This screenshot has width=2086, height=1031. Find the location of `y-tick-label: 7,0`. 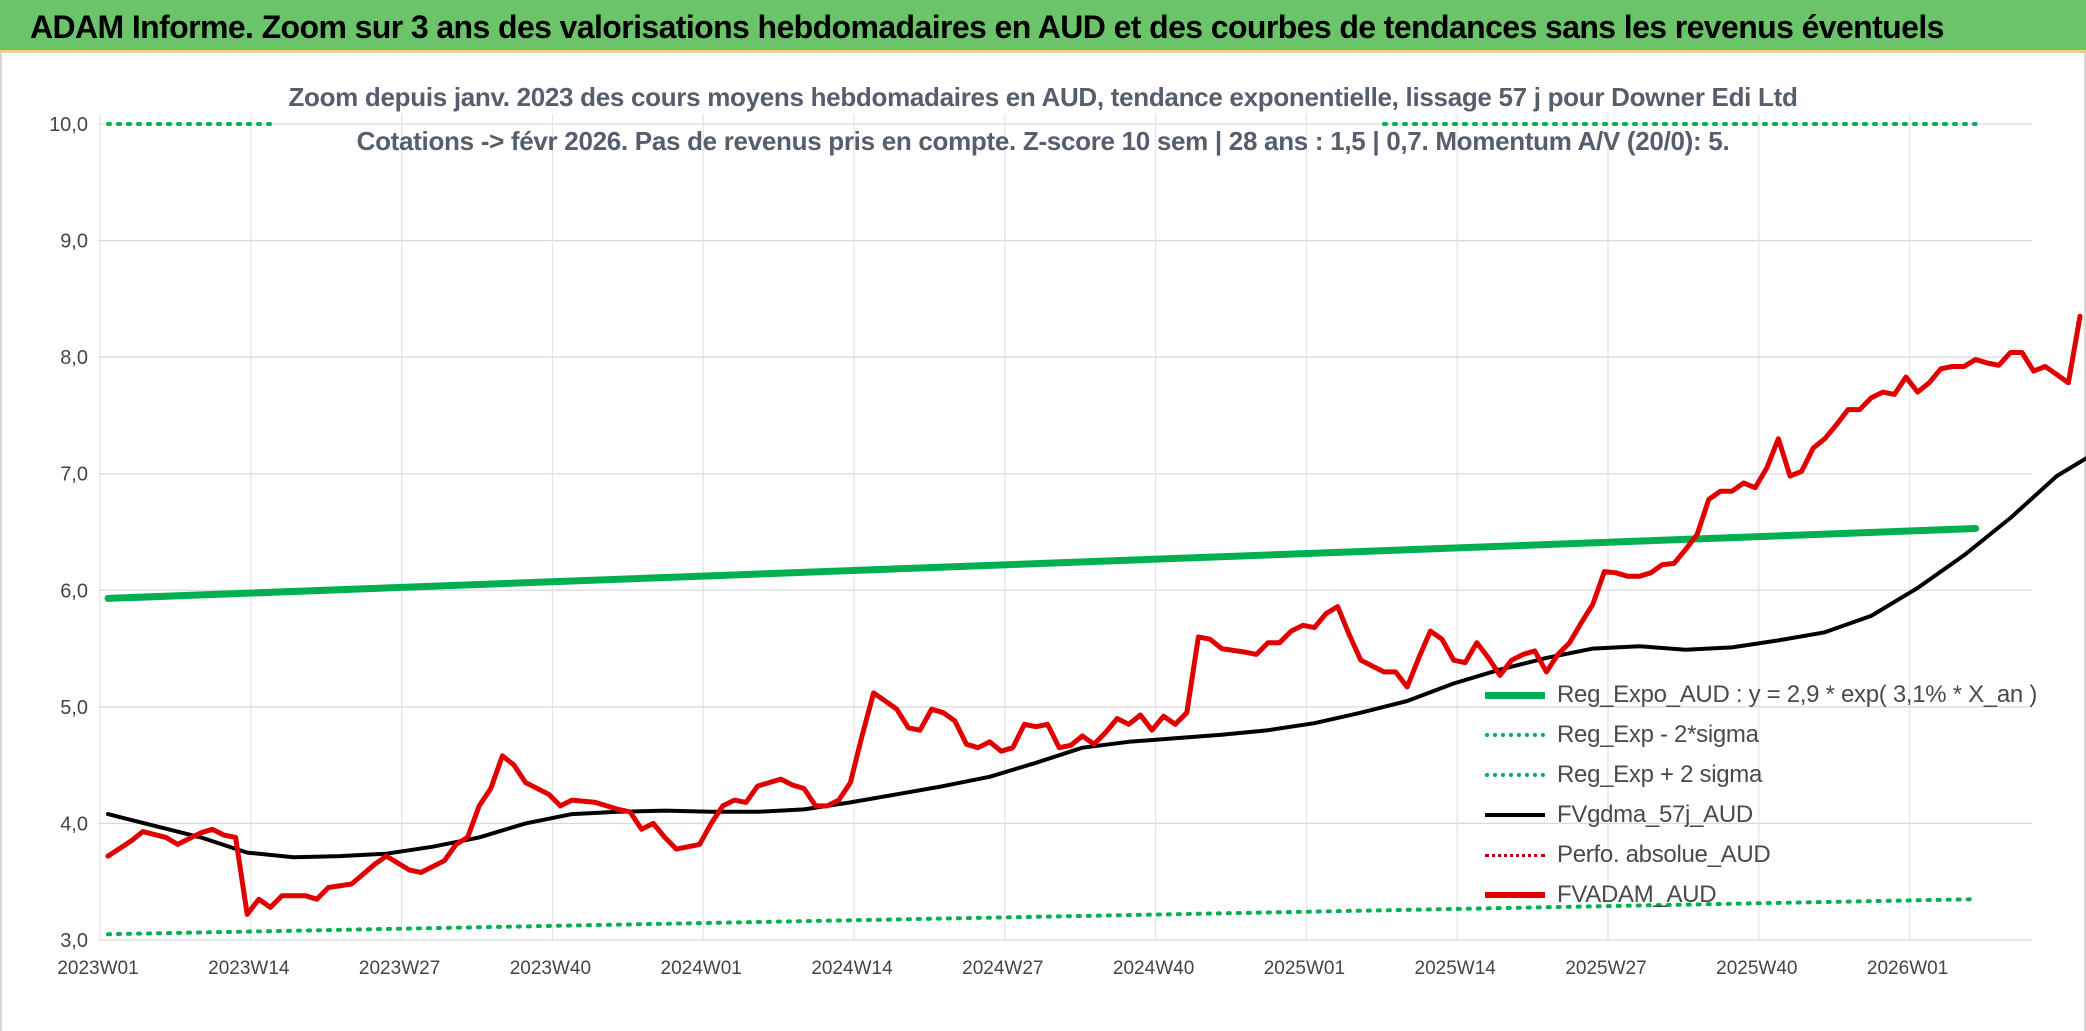

y-tick-label: 7,0 is located at coordinates (74, 475).